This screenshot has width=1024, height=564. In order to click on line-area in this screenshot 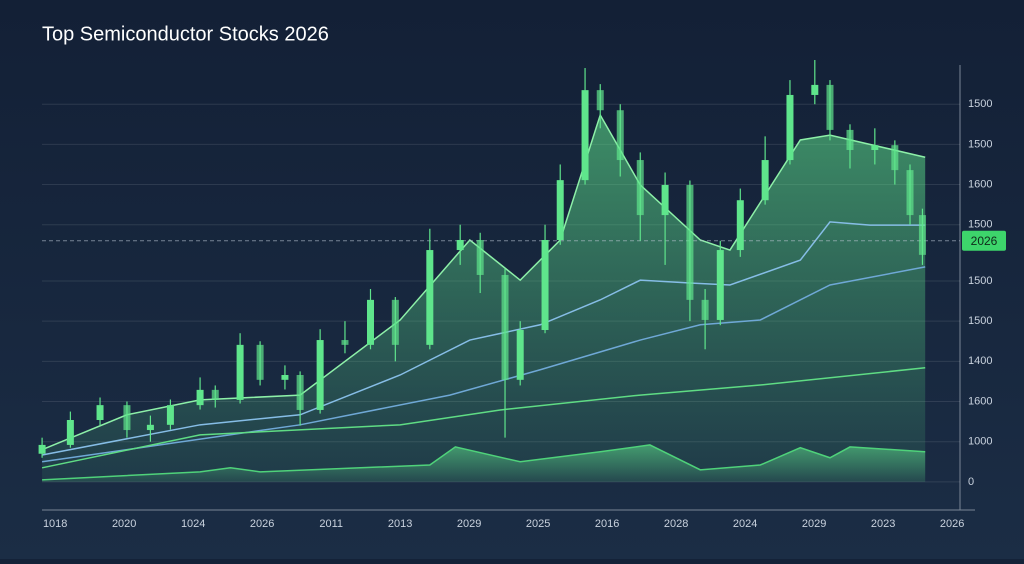, I will do `click(484, 463)`.